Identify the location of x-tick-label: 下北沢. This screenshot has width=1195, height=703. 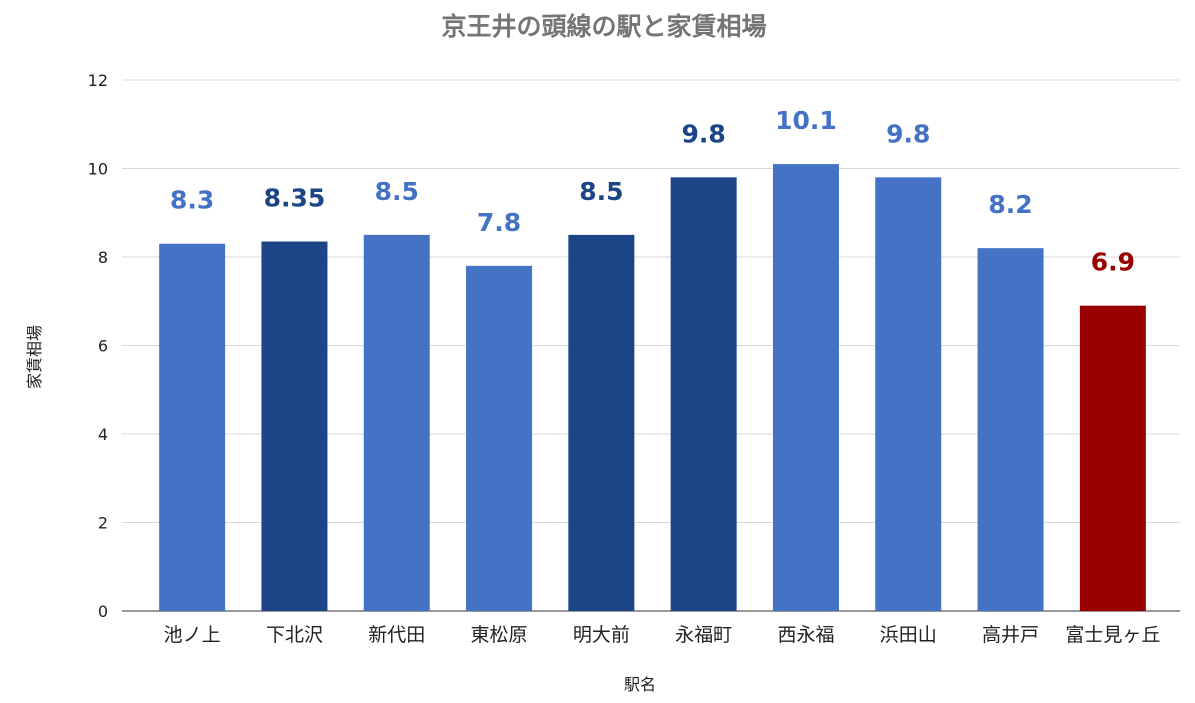
(294, 635).